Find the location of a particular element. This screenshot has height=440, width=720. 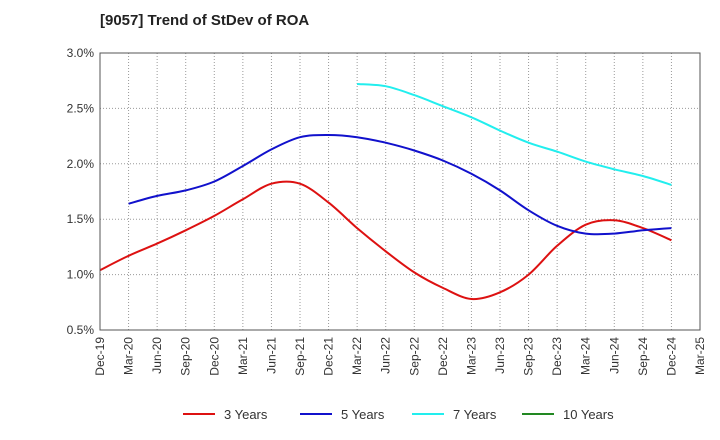

x-tick-label: Dec-23 is located at coordinates (557, 356).